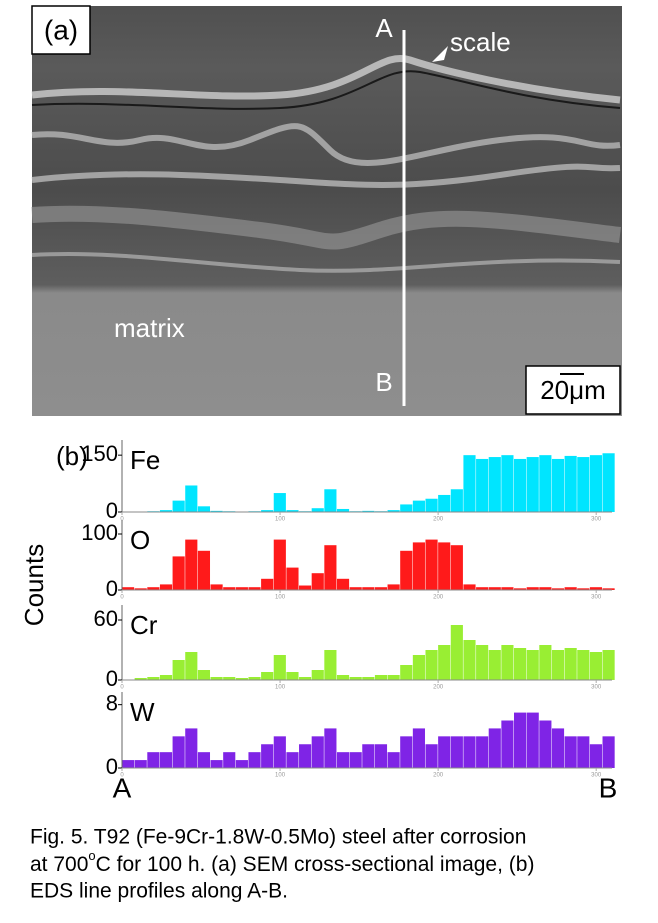 This screenshot has height=923, width=658. I want to click on point-label: A, so click(384, 28).